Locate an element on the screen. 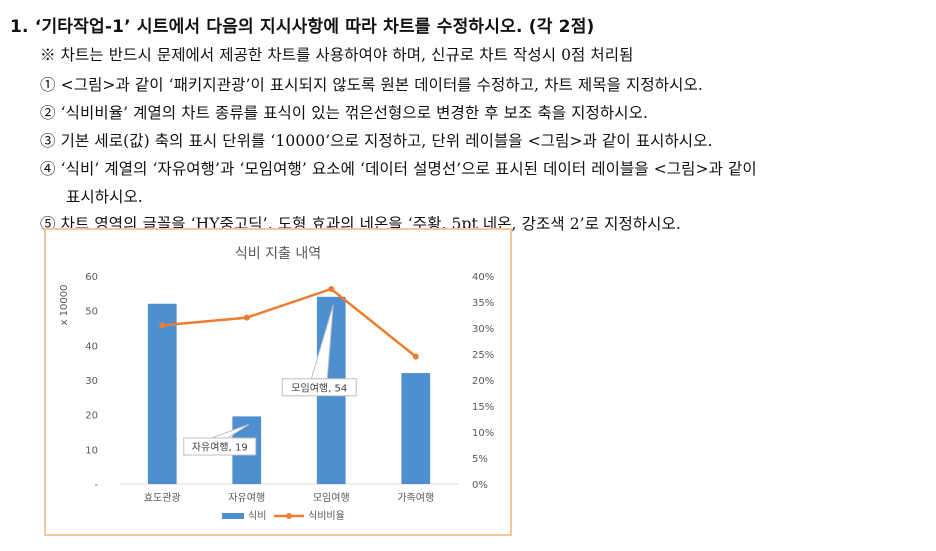 The image size is (936, 551). data-callout-text: 모임여행, 54 is located at coordinates (319, 387).